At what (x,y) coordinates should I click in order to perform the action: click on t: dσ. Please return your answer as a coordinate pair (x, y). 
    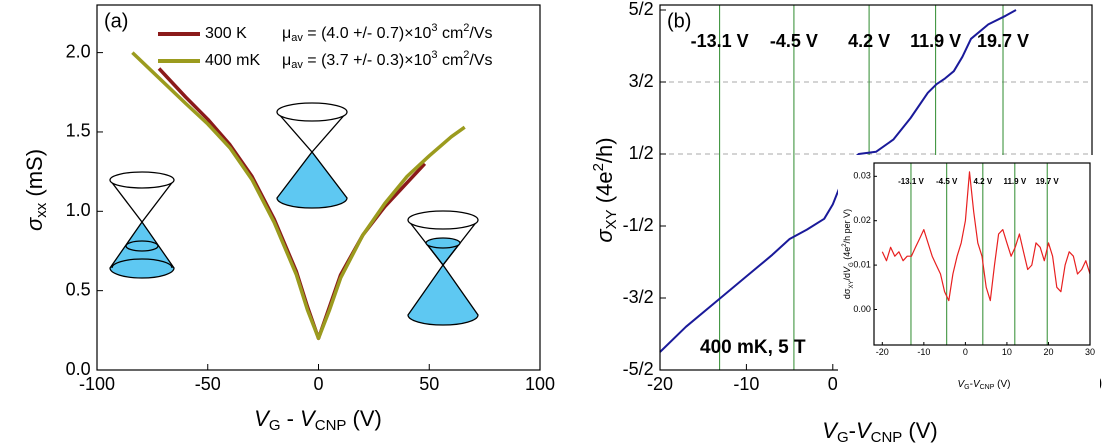
    Looking at the image, I should click on (847, 293).